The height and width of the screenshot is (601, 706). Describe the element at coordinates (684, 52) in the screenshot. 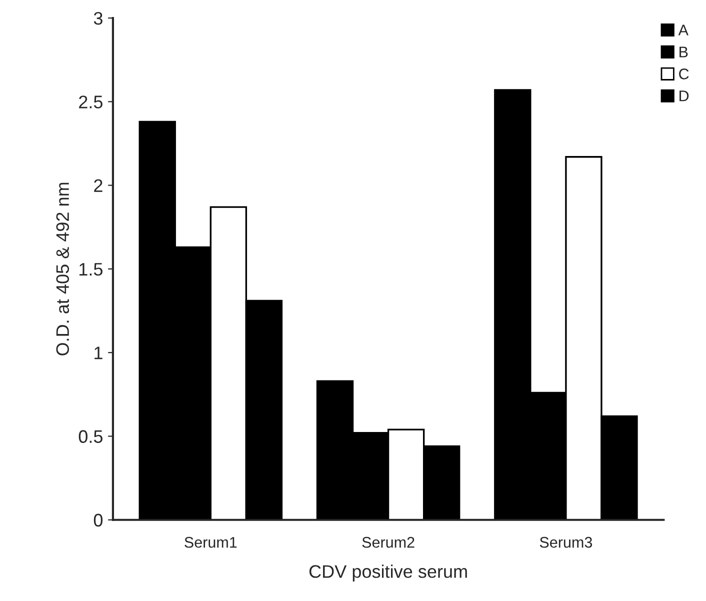

I see `legend-label: B` at that location.